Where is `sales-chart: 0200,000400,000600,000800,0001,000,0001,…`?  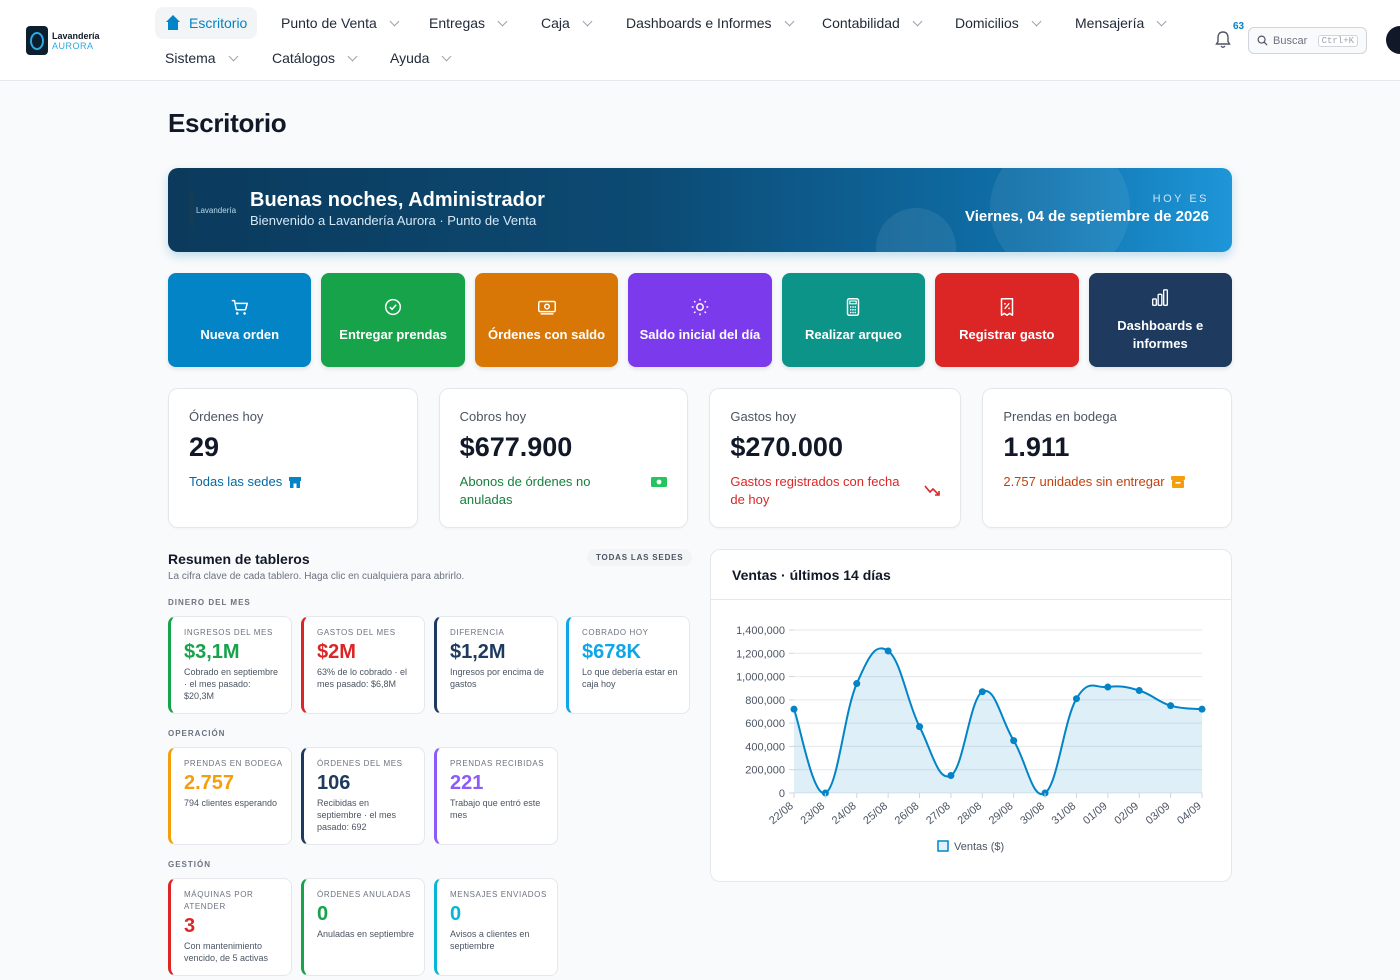 sales-chart: 0200,000400,000600,000800,0001,000,0001,… is located at coordinates (972, 716).